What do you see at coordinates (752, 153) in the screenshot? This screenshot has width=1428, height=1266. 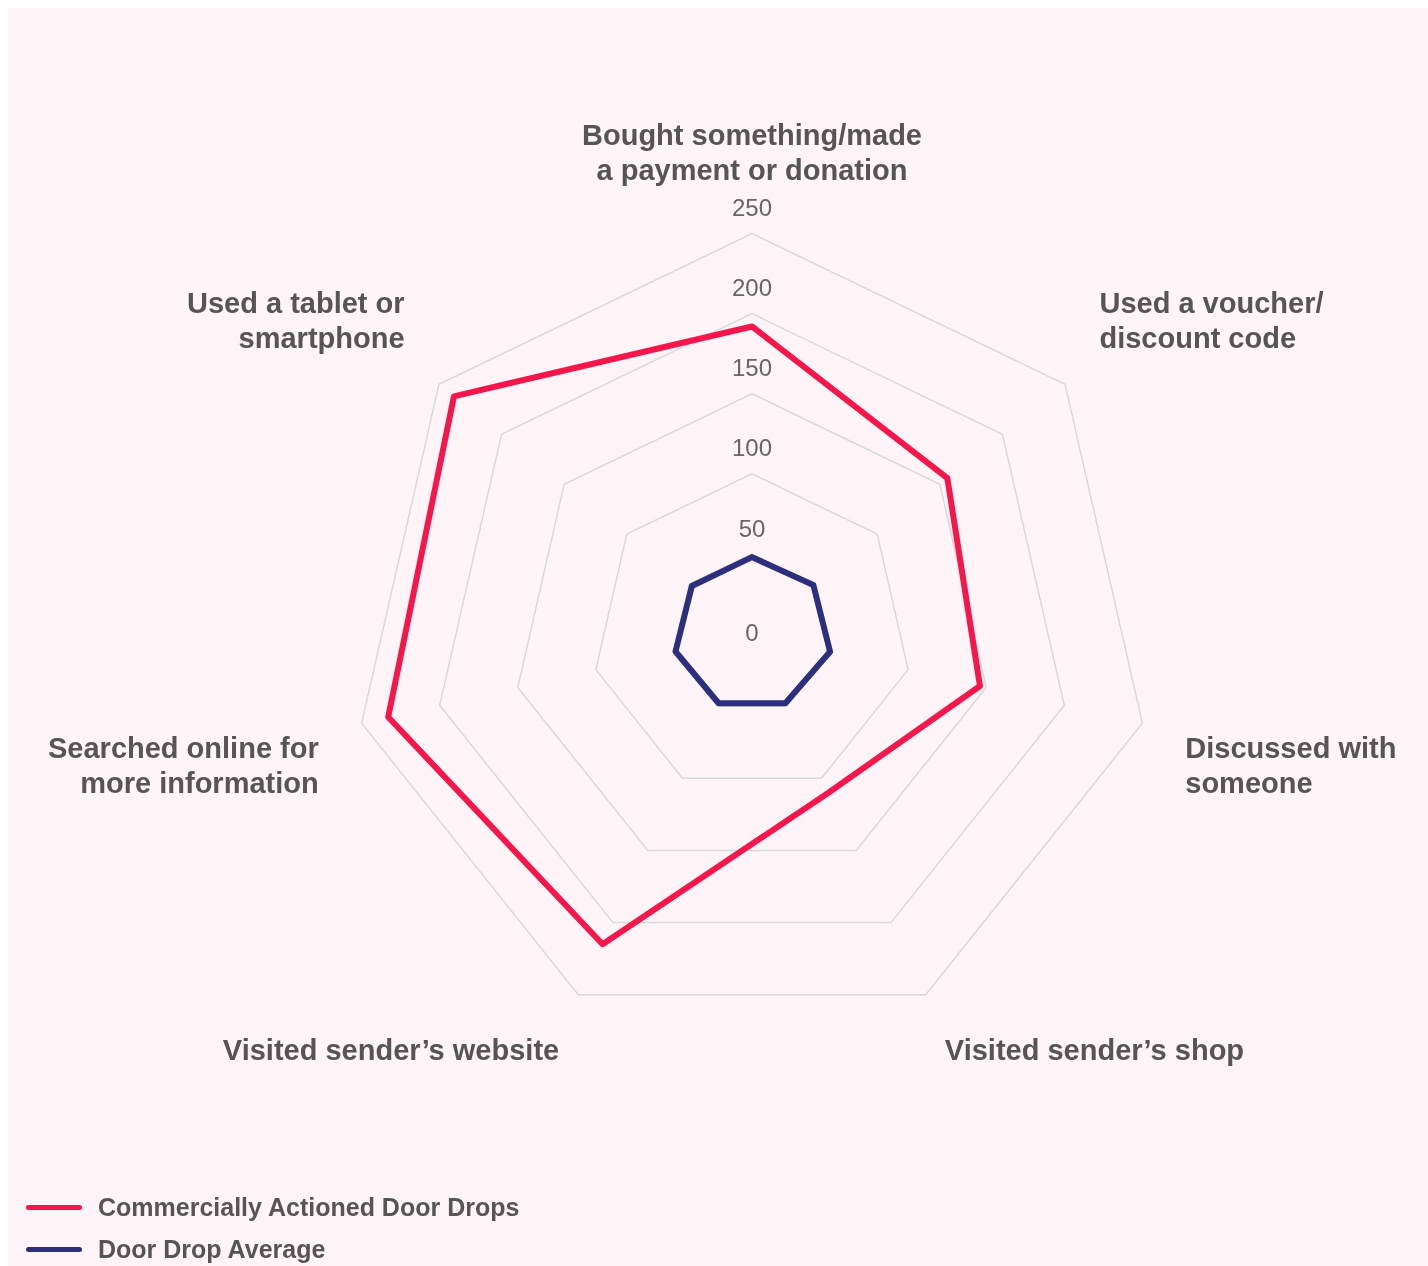 I see `spoke-label: Bought something/made a payment or donation` at bounding box center [752, 153].